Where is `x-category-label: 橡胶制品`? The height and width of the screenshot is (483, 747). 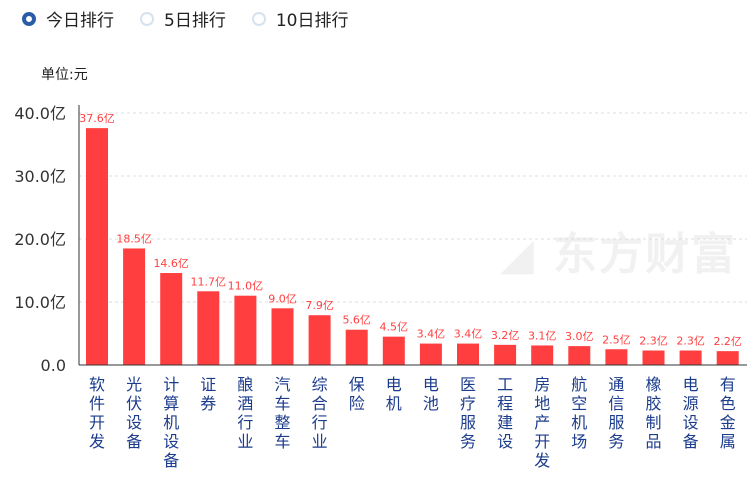
x-category-label: 橡胶制品 is located at coordinates (653, 413).